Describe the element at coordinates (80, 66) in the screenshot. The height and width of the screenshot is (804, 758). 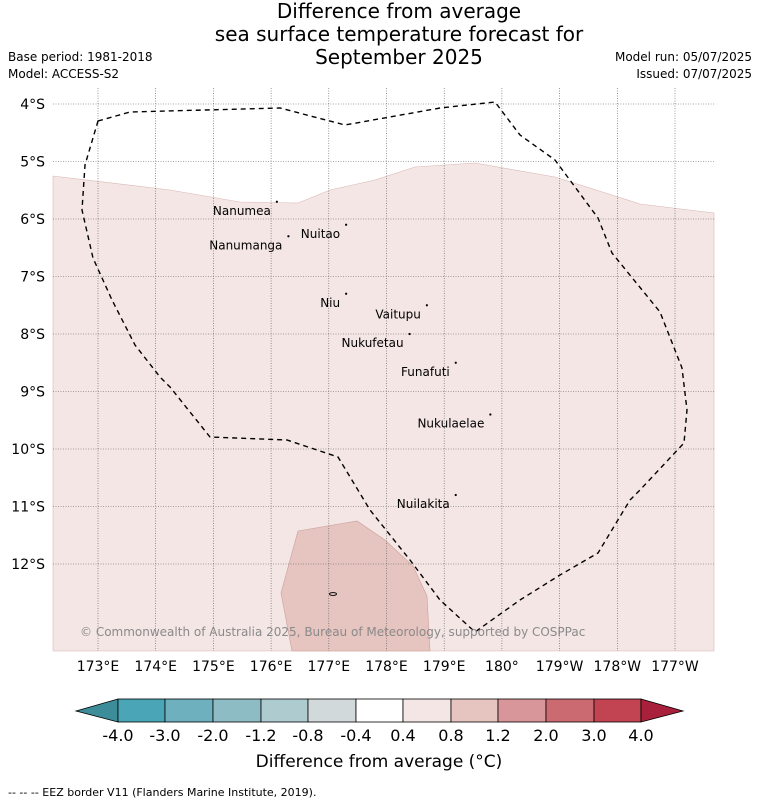
I see `meta-left: Base period: 1981-2018 Model: ACCESS-S2` at that location.